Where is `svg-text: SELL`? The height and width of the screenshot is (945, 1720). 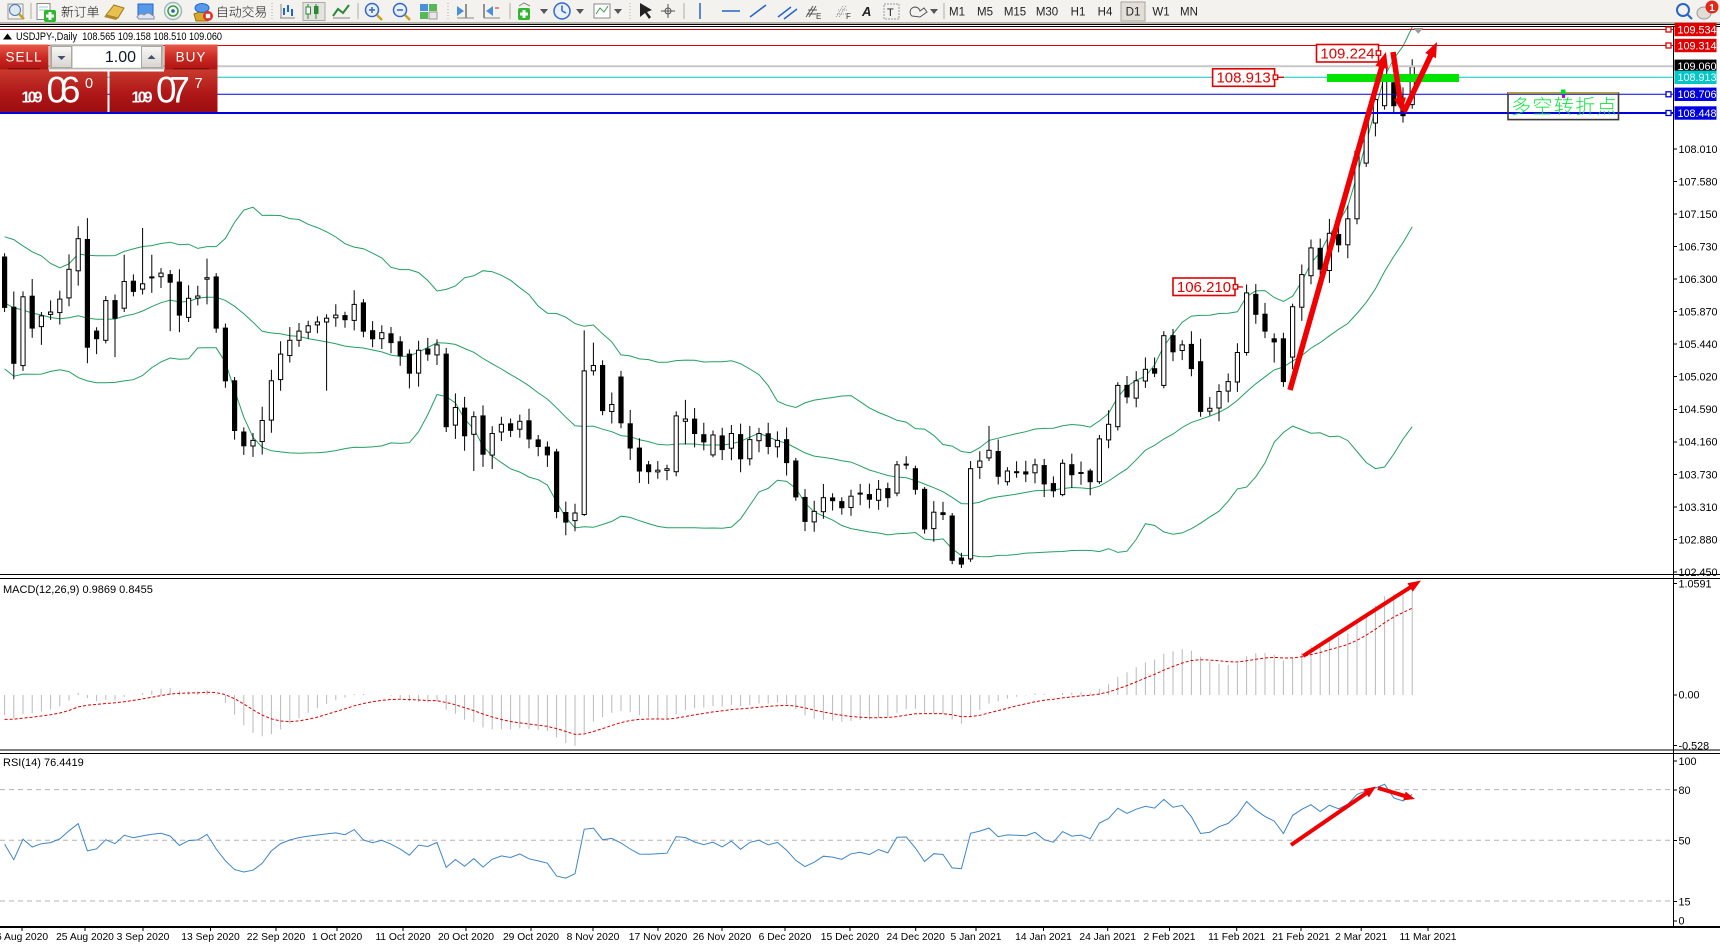
svg-text: SELL is located at coordinates (23, 57).